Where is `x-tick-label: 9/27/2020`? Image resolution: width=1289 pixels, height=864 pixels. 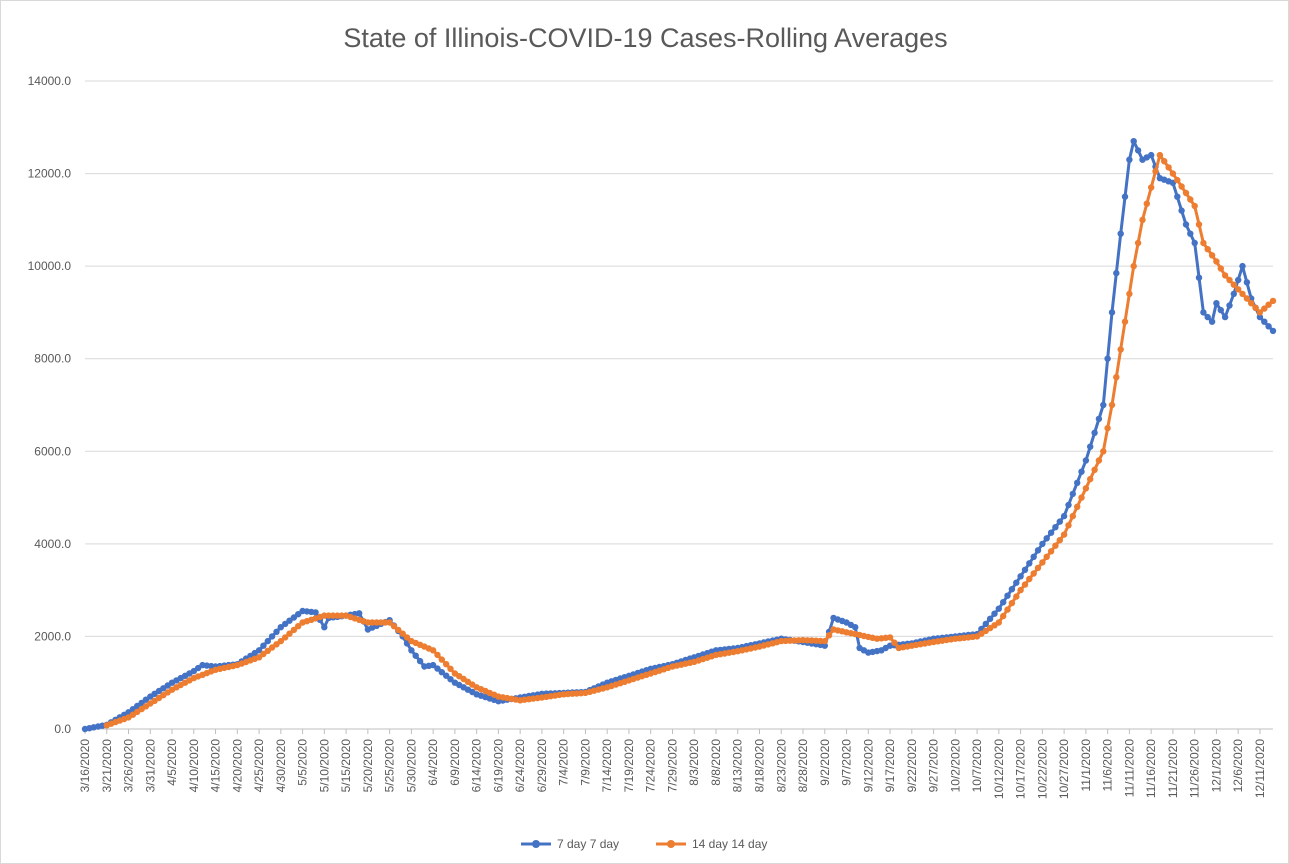 x-tick-label: 9/27/2020 is located at coordinates (934, 766).